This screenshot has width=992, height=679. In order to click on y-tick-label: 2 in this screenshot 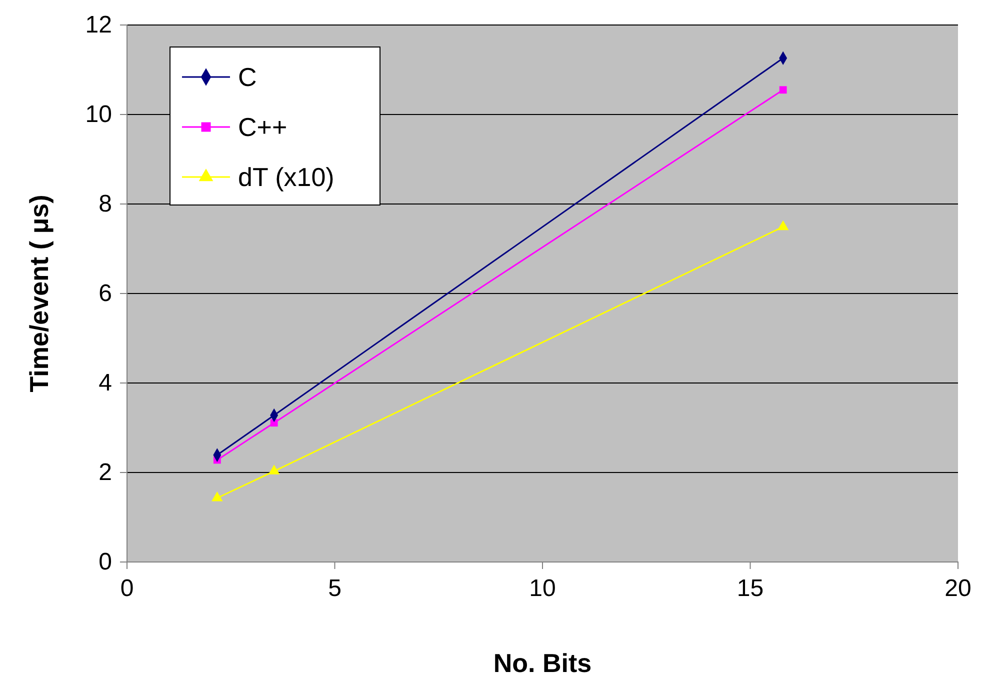, I will do `click(105, 472)`.